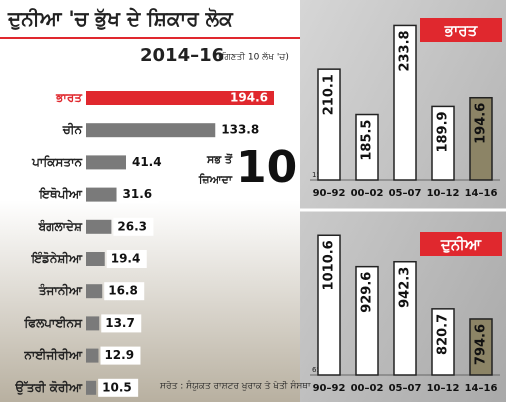 The height and width of the screenshot is (402, 506). I want to click on value-label: 19.4, so click(126, 259).